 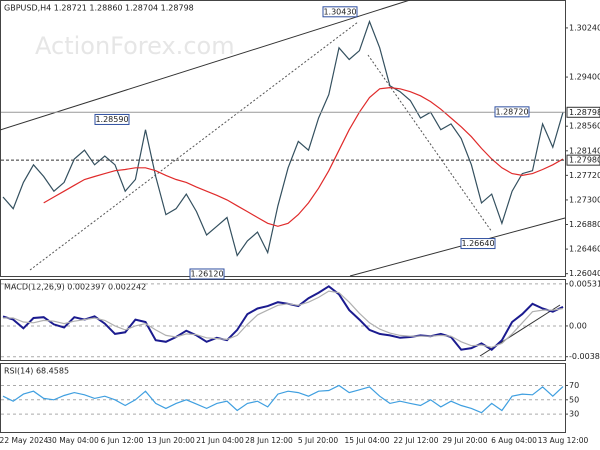 I want to click on y-tick-label: 1.27720, so click(x=584, y=175).